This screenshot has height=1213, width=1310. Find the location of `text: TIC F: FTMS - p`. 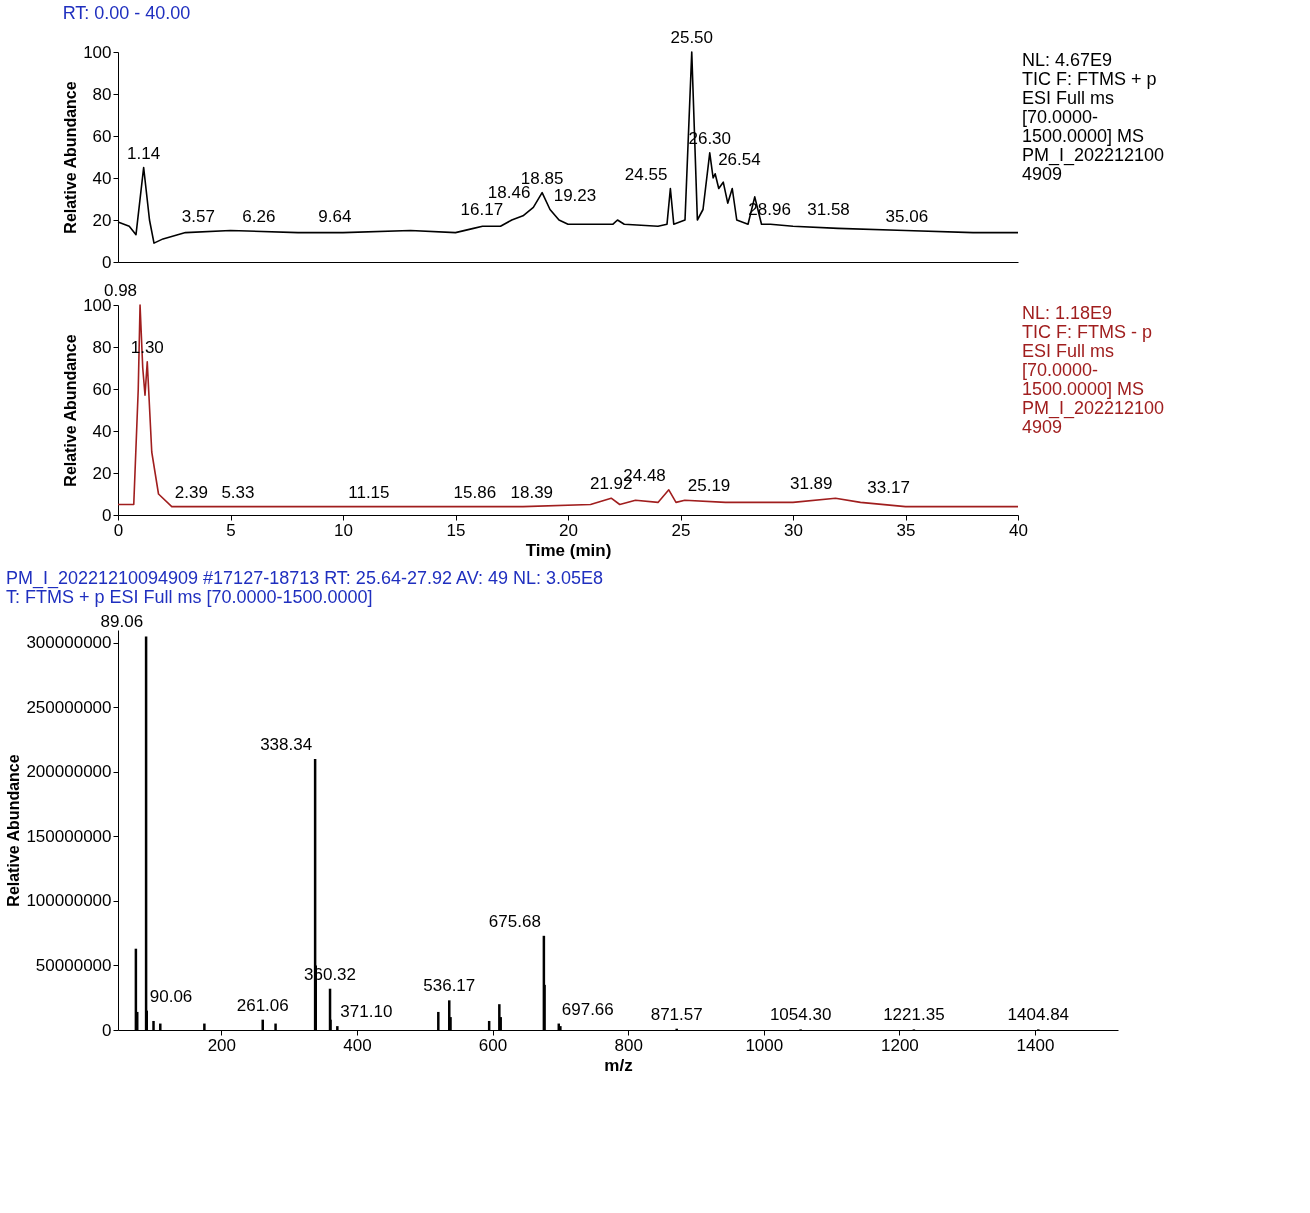

text: TIC F: FTMS - p is located at coordinates (1087, 332).